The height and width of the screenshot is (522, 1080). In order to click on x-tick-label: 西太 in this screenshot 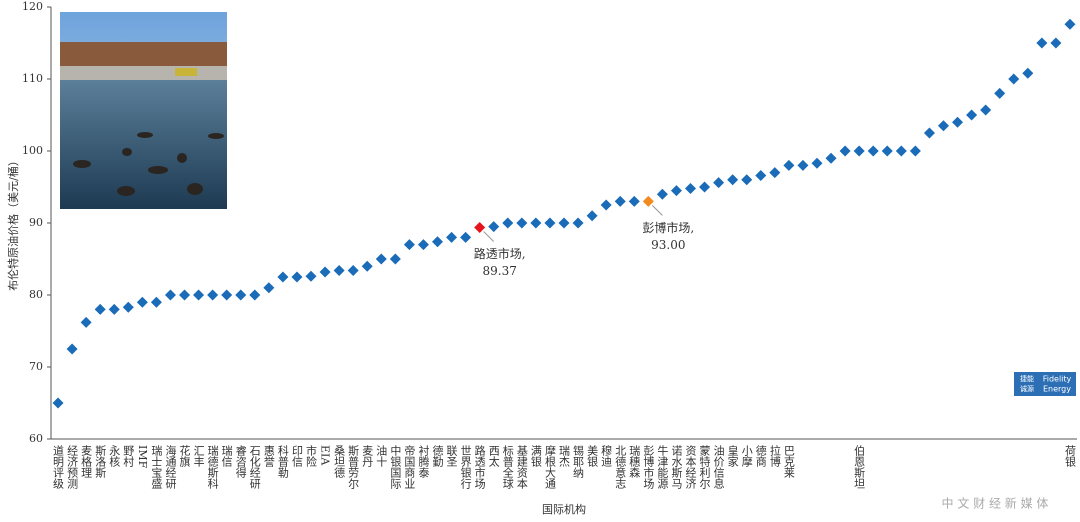, I will do `click(493, 456)`.